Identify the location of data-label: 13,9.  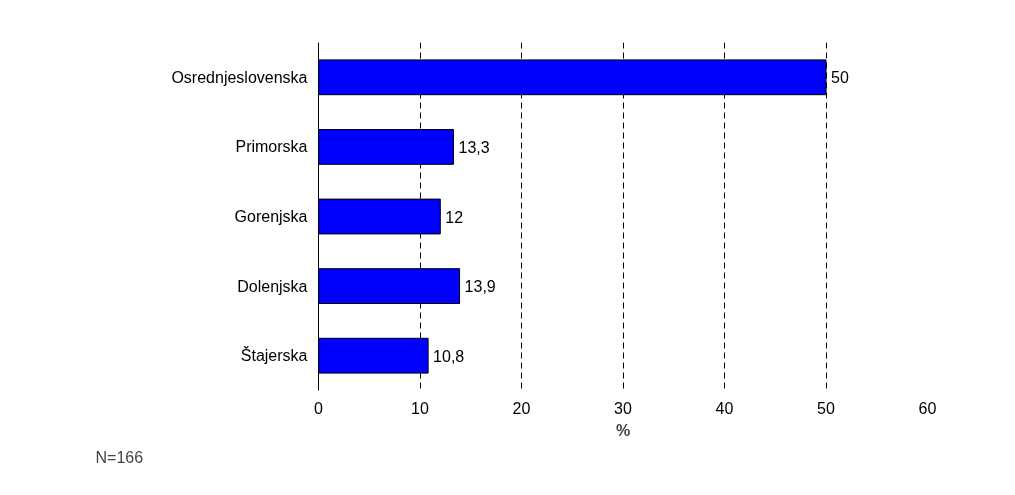
(480, 287).